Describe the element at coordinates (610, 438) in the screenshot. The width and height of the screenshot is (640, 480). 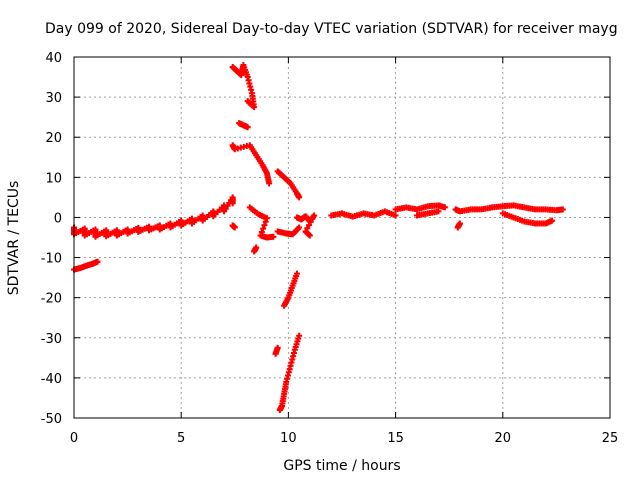
I see `x-tick-label: 25` at that location.